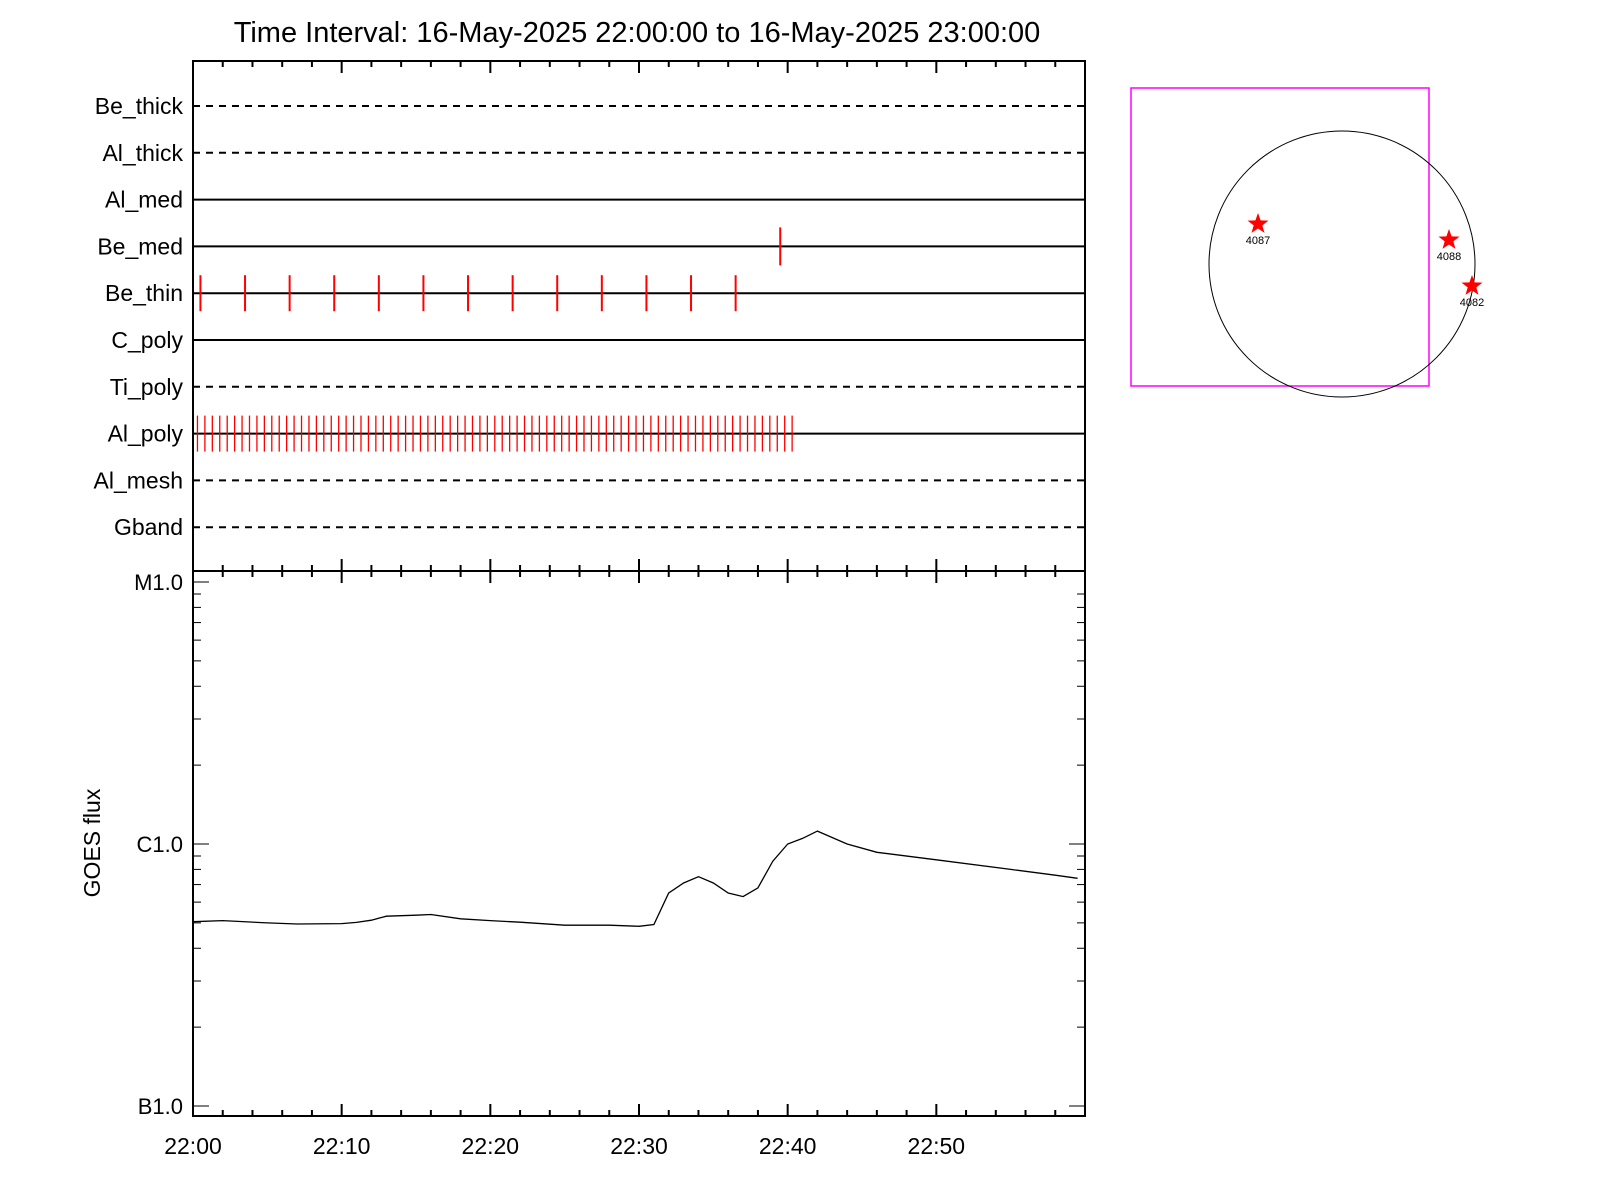  I want to click on goes-flux-line, so click(635, 878).